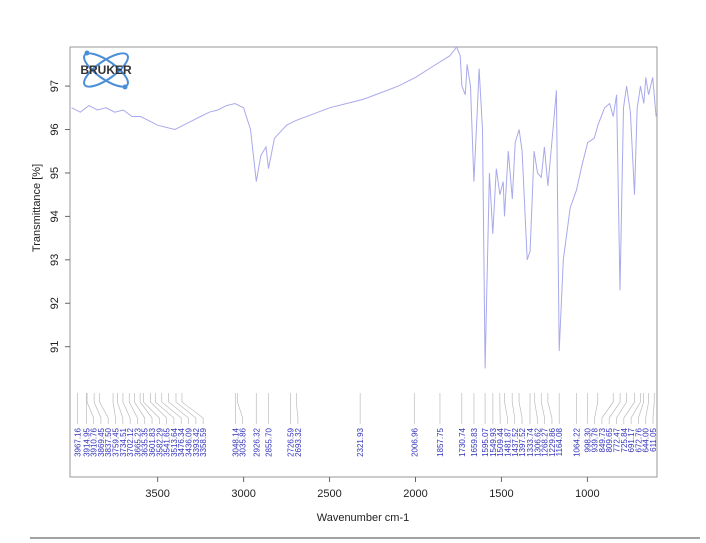  Describe the element at coordinates (602, 439) in the screenshot. I see `peak-label: 849.73` at that location.